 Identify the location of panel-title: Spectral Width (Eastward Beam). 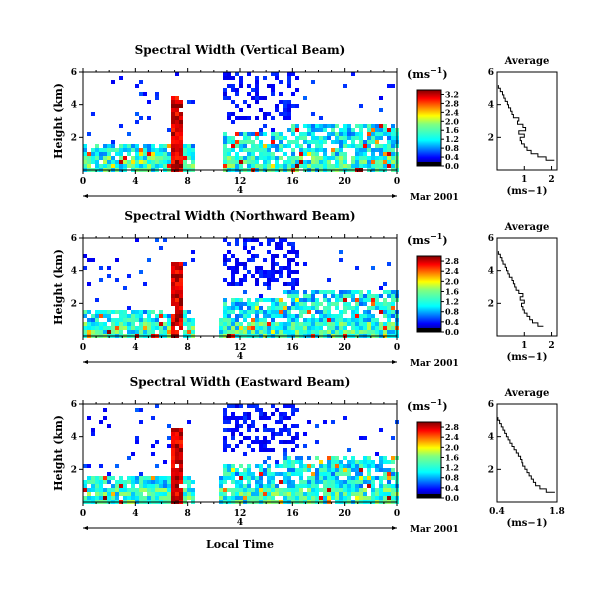
(240, 382).